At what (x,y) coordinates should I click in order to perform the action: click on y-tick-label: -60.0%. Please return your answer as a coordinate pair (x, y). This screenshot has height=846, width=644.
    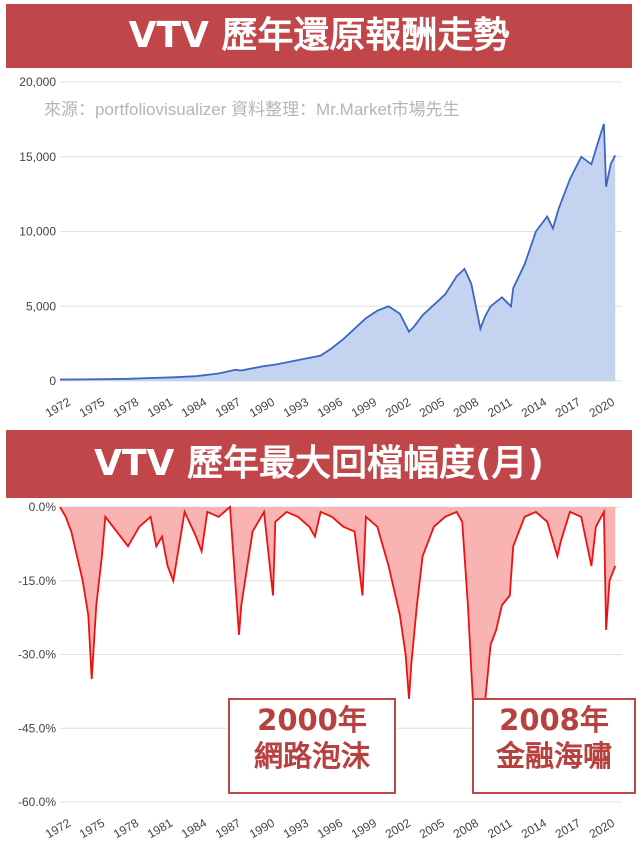
    Looking at the image, I should click on (37, 802).